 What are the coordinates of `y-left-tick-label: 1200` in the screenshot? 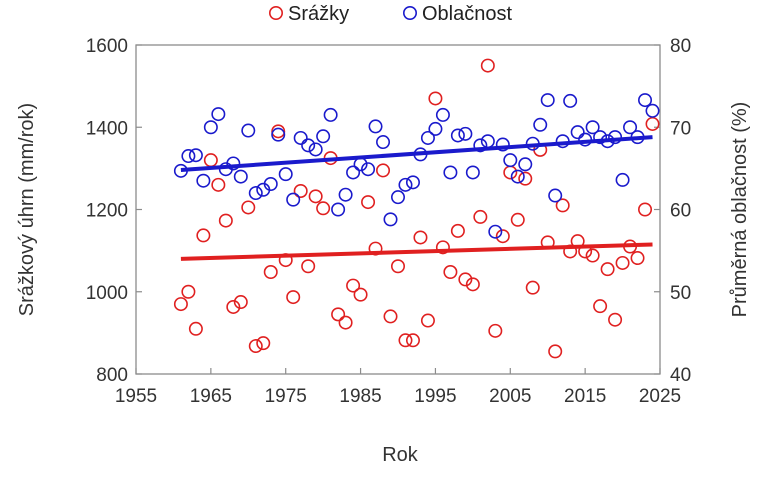 It's located at (107, 211).